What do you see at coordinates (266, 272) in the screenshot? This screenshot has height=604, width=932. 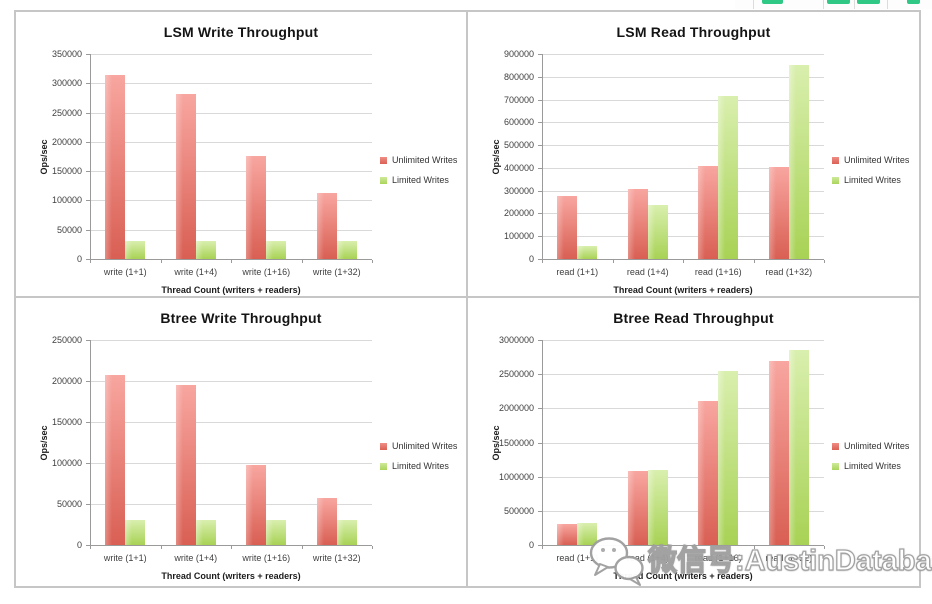 I see `x-category-label: write (1+16)` at bounding box center [266, 272].